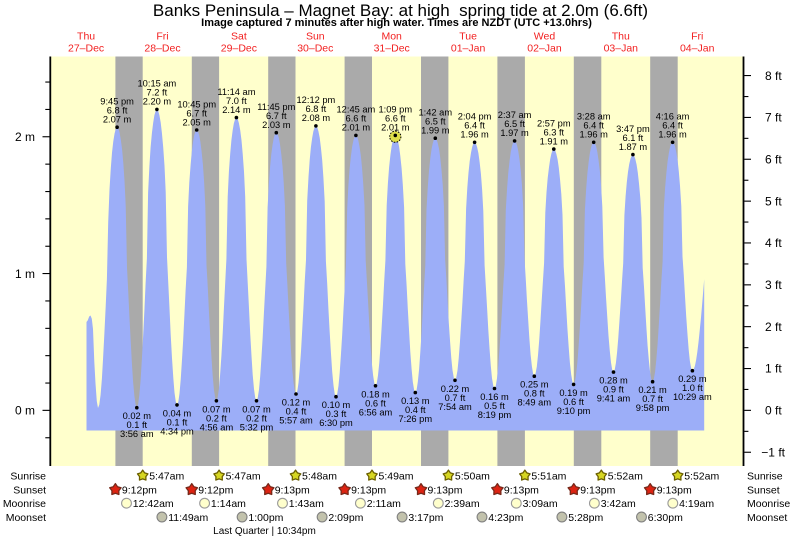 The height and width of the screenshot is (539, 793). What do you see at coordinates (239, 37) in the screenshot?
I see `svg-text: Sat` at bounding box center [239, 37].